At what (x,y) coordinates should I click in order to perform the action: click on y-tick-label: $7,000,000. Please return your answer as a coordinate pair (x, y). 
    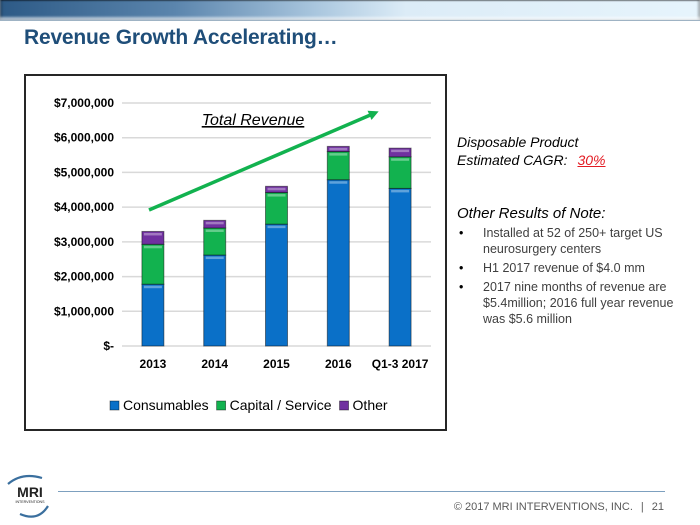
    Looking at the image, I should click on (84, 103).